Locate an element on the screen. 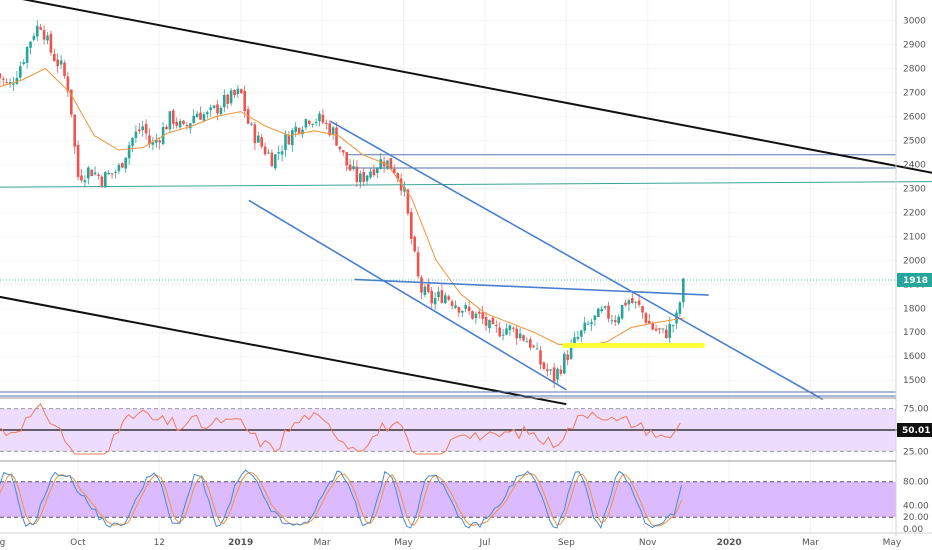 The height and width of the screenshot is (550, 932). price-tick-label: 2500 is located at coordinates (914, 141).